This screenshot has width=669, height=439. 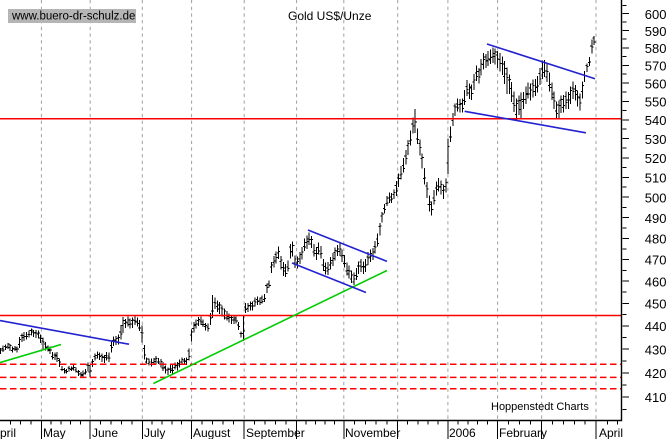 What do you see at coordinates (73, 17) in the screenshot?
I see `svg-text: www.buero-dr-schulz.de` at bounding box center [73, 17].